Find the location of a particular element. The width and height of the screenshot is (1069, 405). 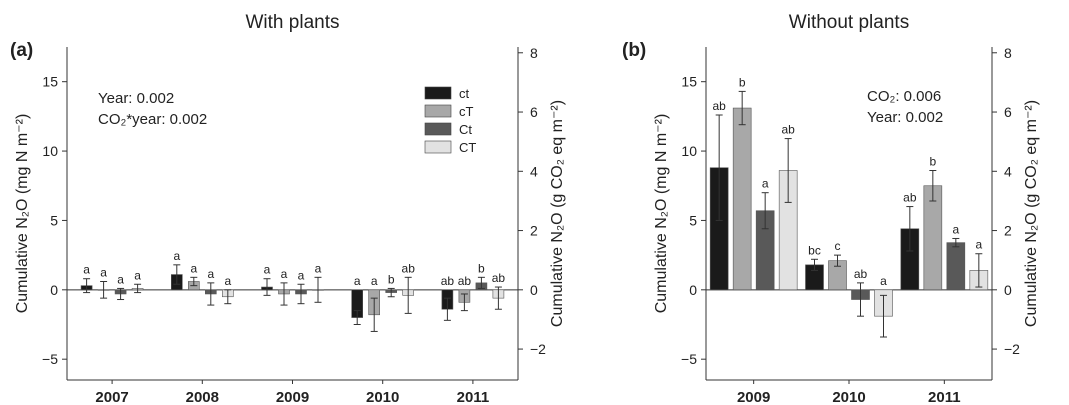

panel-label: (a) is located at coordinates (21, 50).